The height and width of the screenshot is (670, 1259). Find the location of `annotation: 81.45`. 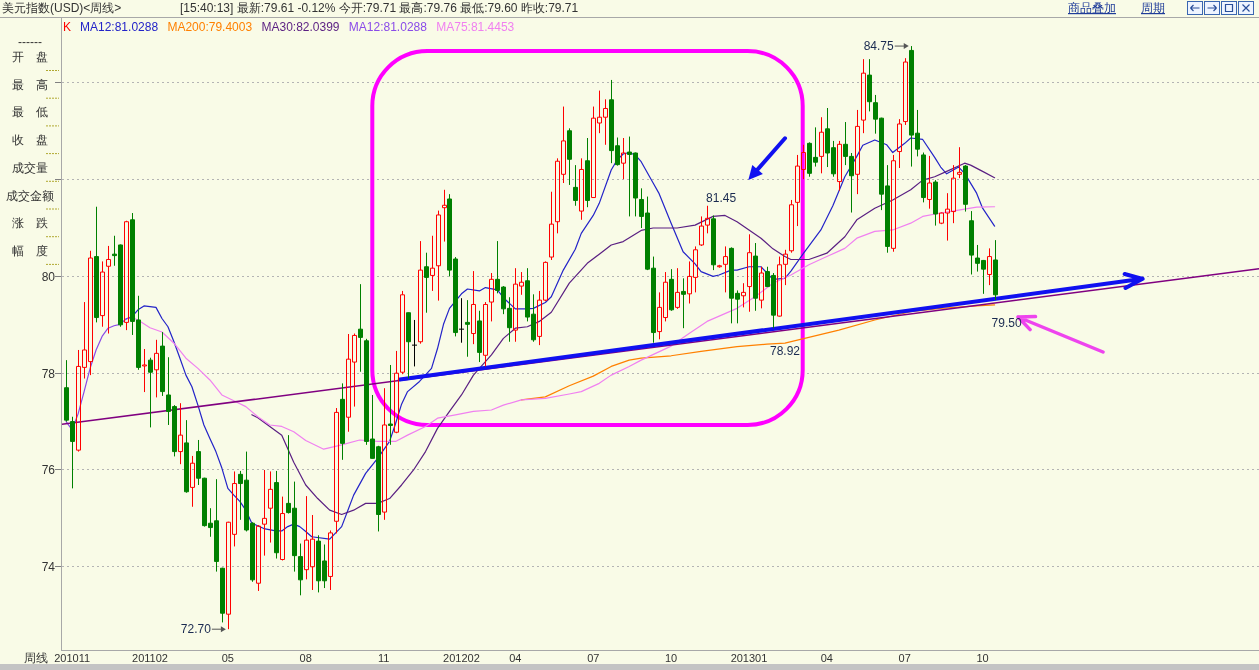

annotation: 81.45 is located at coordinates (721, 197).